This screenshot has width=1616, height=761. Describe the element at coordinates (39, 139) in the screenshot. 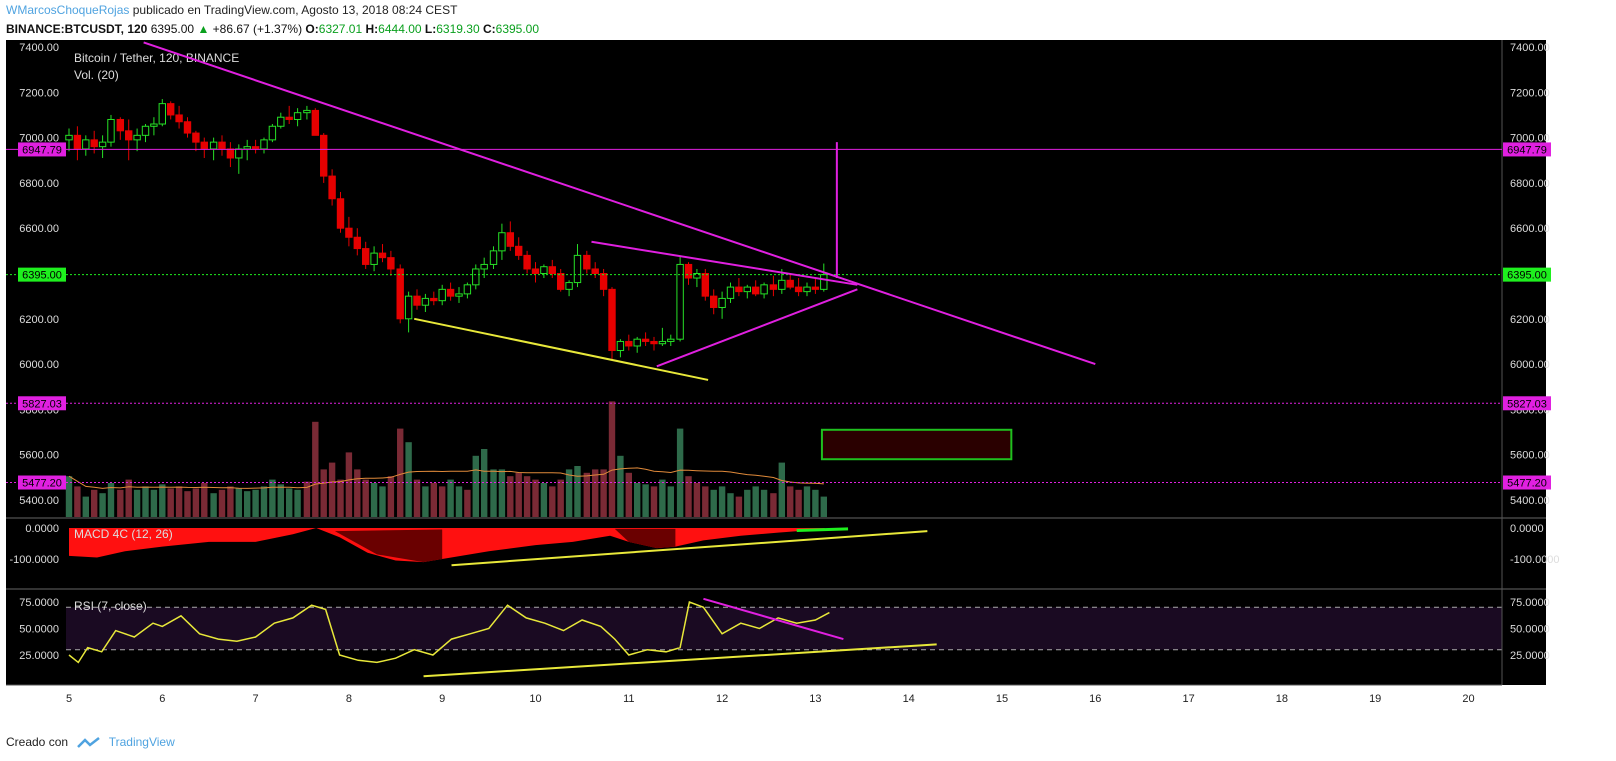

I see `left-y-tick: 7000.00` at that location.